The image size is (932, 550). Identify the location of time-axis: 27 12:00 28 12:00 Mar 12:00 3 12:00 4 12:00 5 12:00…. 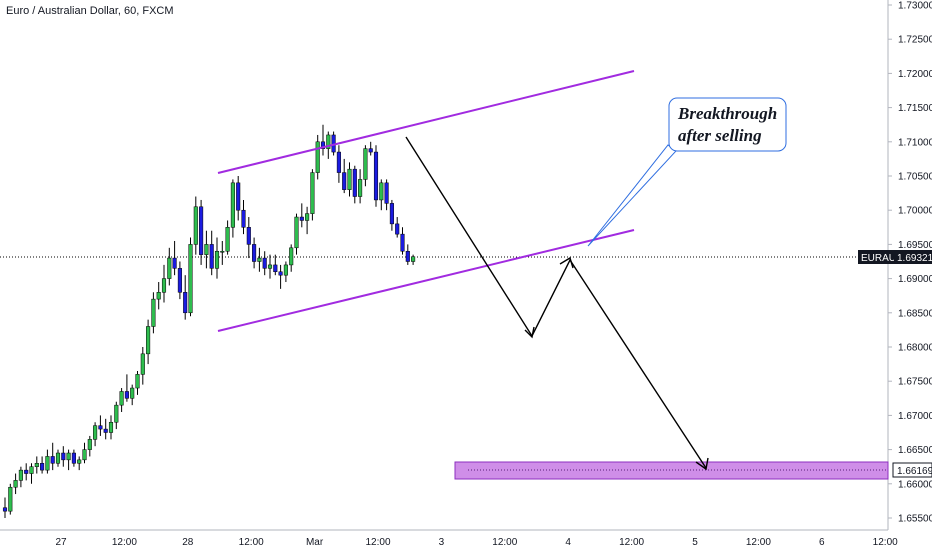
(476, 542).